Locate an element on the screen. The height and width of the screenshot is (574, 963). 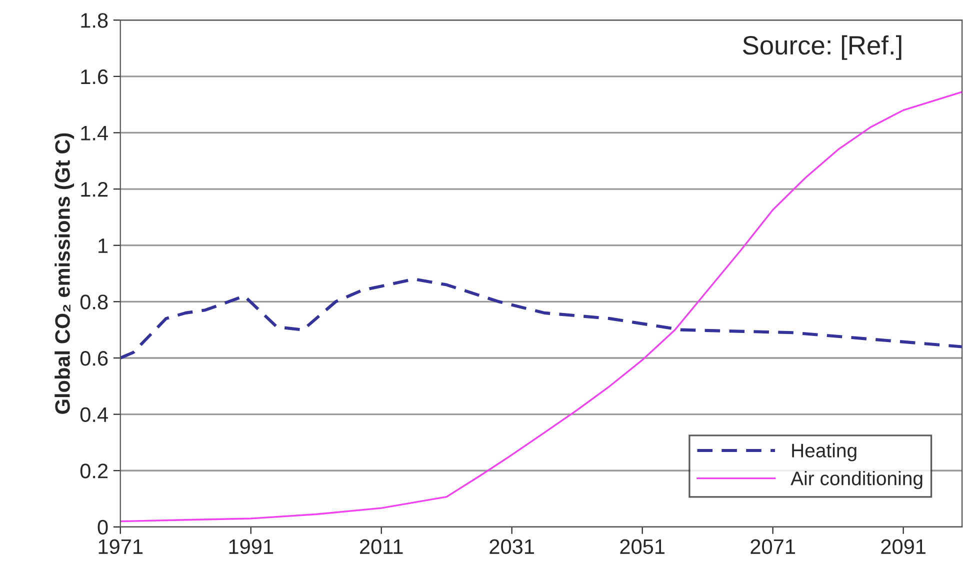
legend-label: Heating is located at coordinates (824, 452).